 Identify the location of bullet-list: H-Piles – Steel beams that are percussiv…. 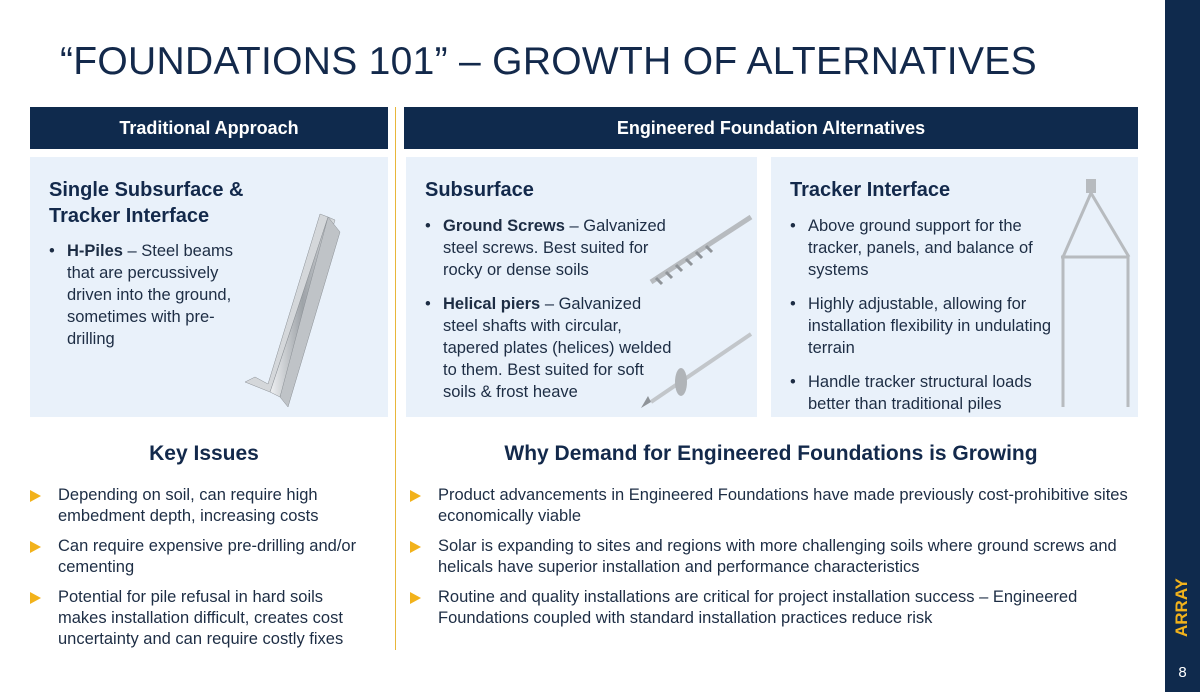
(149, 301).